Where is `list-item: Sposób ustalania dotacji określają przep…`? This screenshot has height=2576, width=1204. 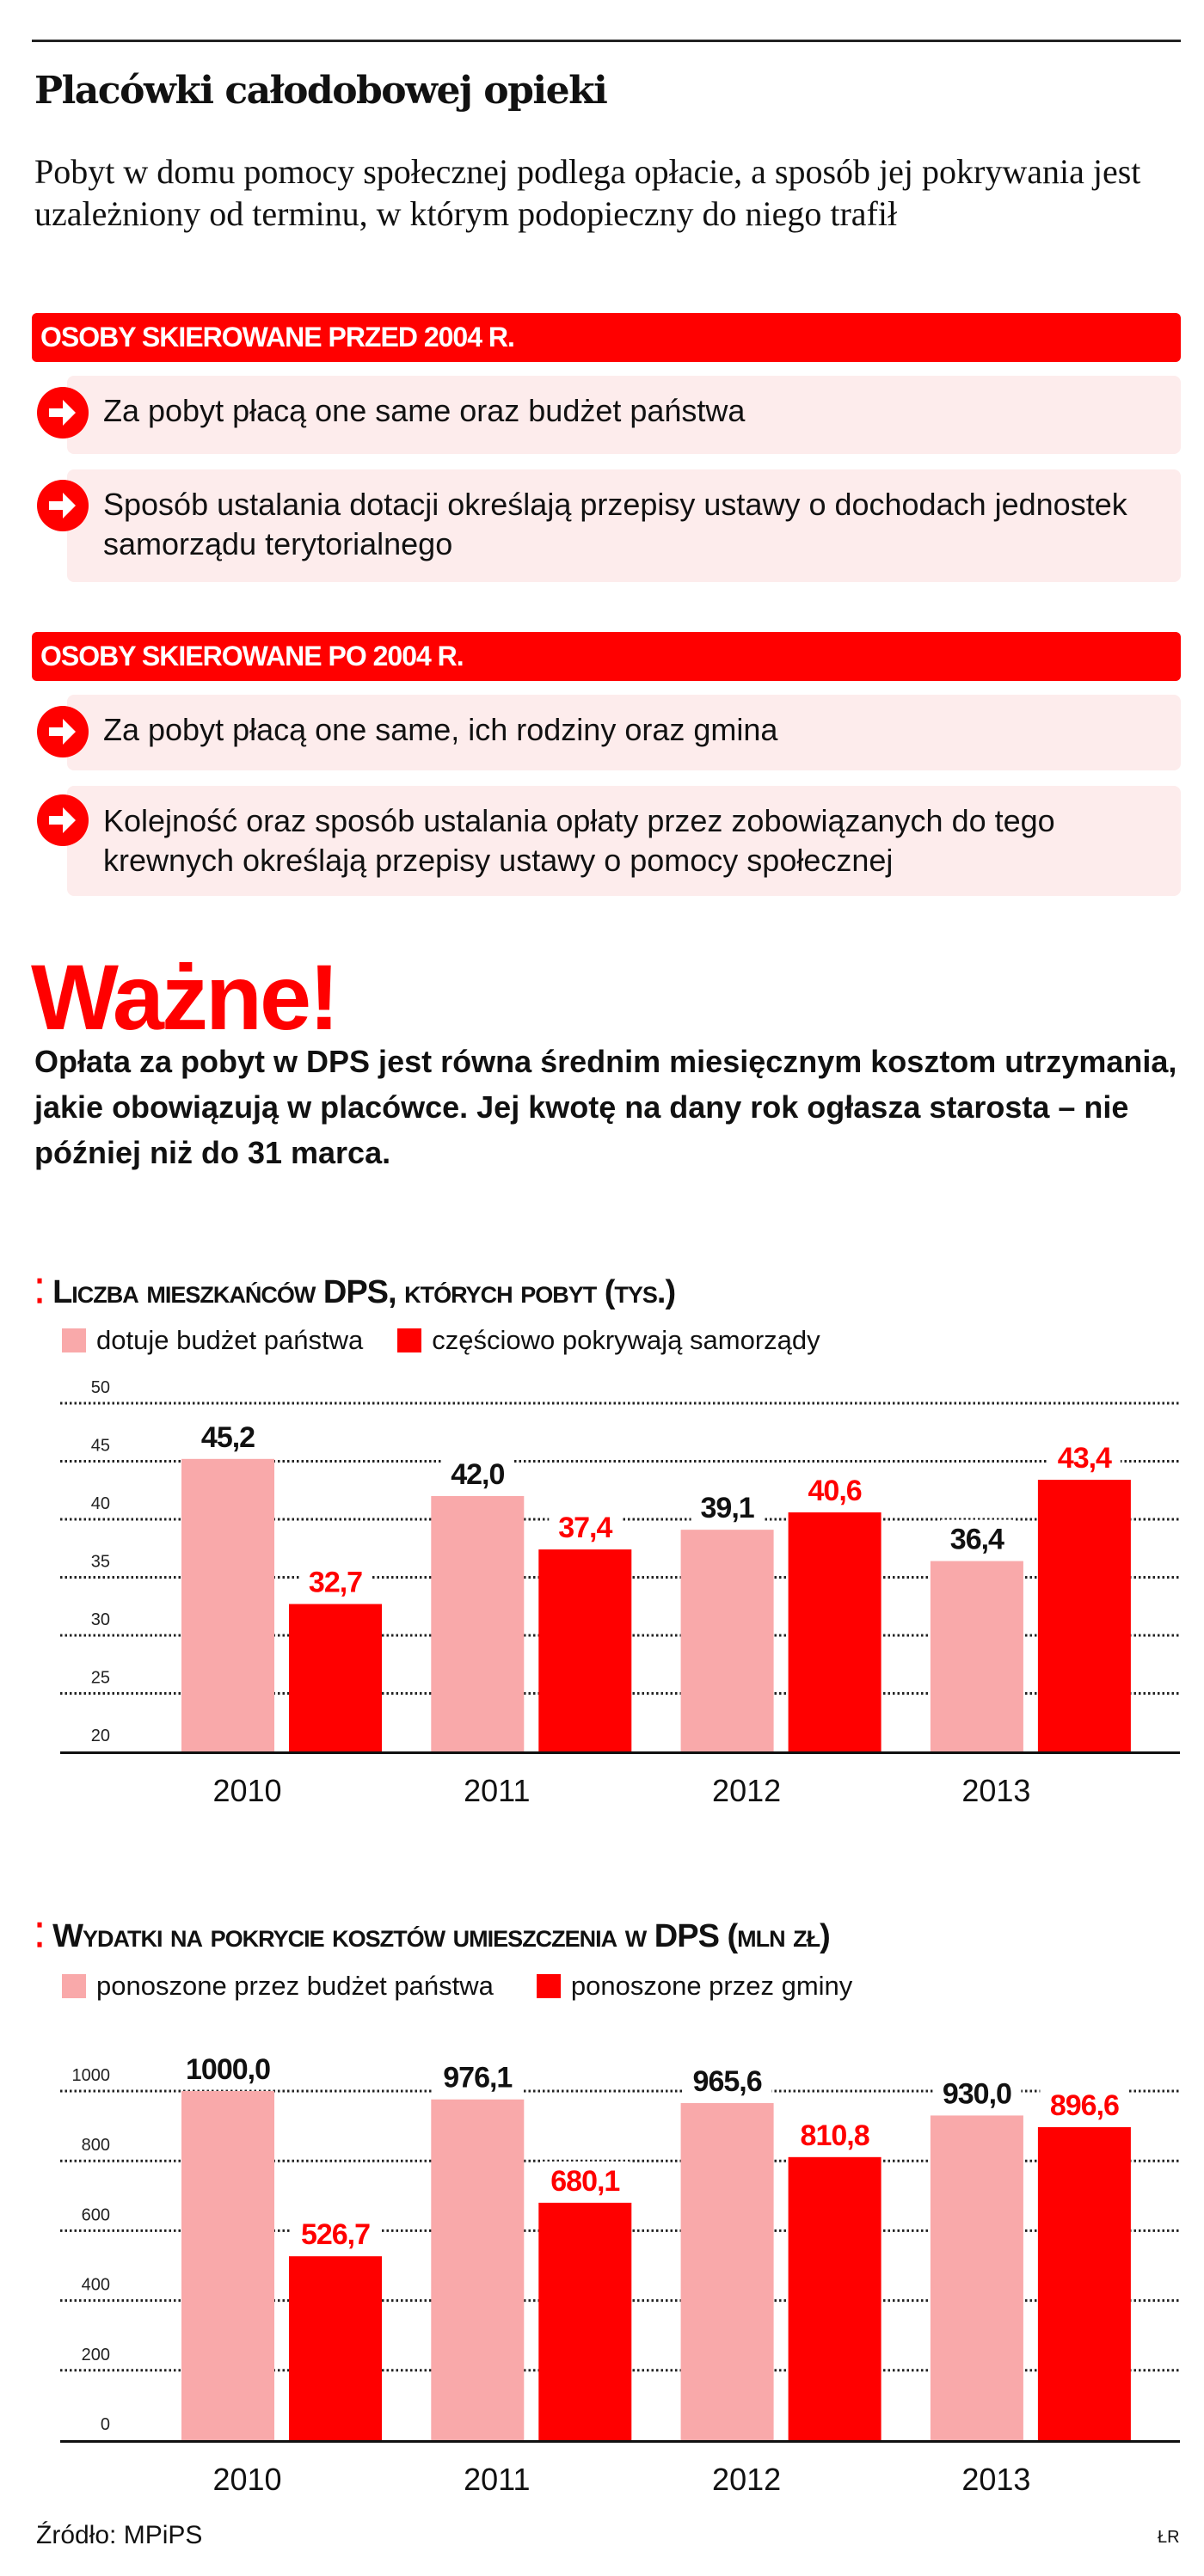
list-item: Sposób ustalania dotacji określają przep… is located at coordinates (624, 525).